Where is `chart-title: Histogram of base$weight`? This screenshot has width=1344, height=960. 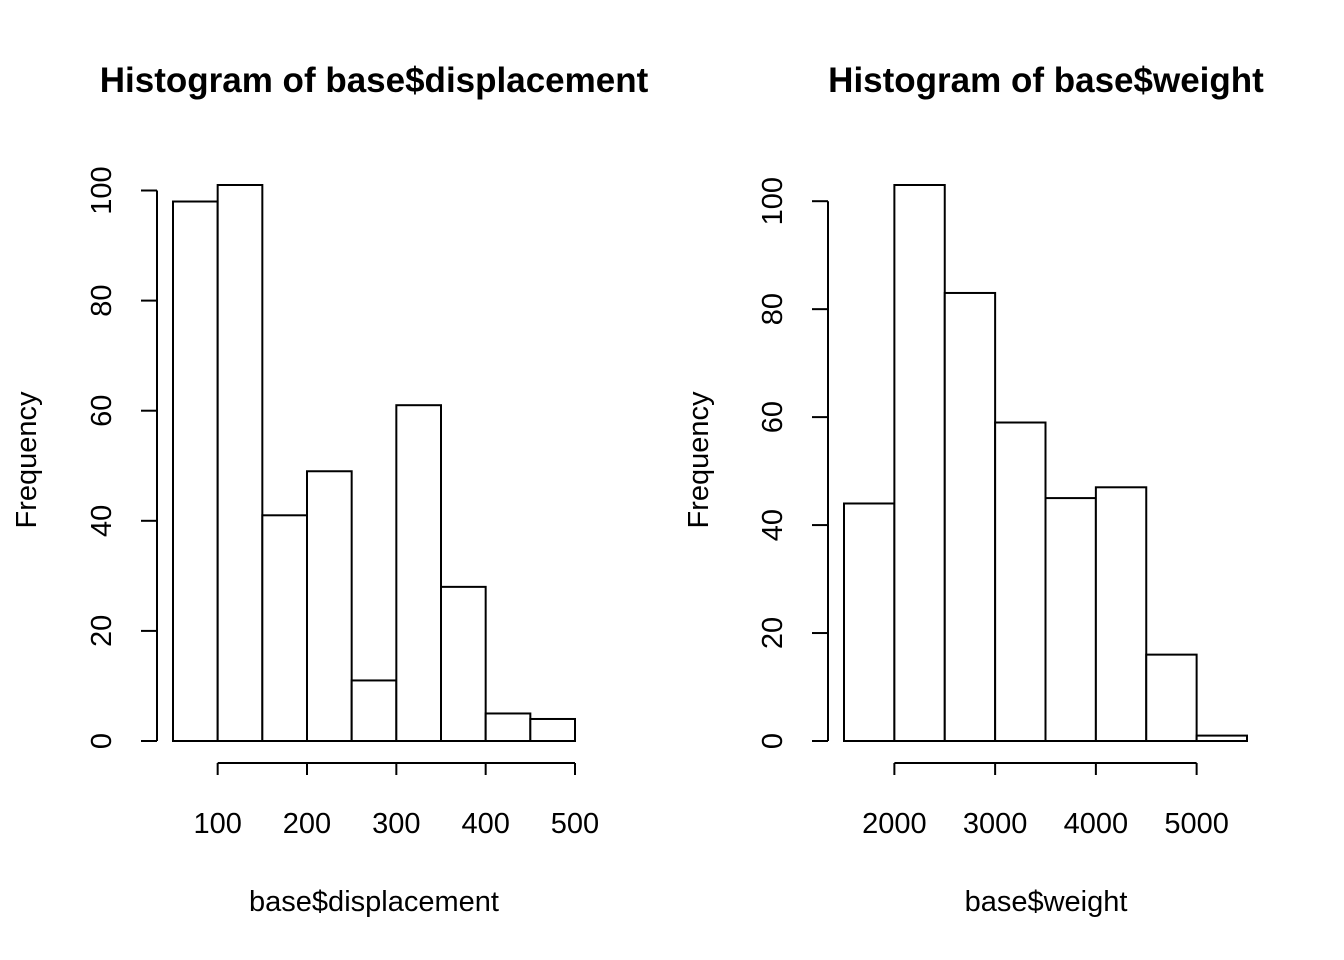 chart-title: Histogram of base$weight is located at coordinates (1046, 80).